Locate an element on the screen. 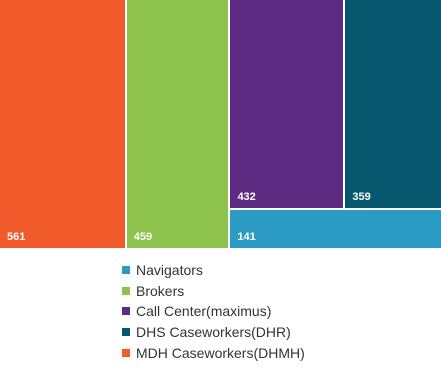 This screenshot has height=379, width=441. legend-item-dhs-caseworkers: DHS Caseworkers(DHR) is located at coordinates (213, 332).